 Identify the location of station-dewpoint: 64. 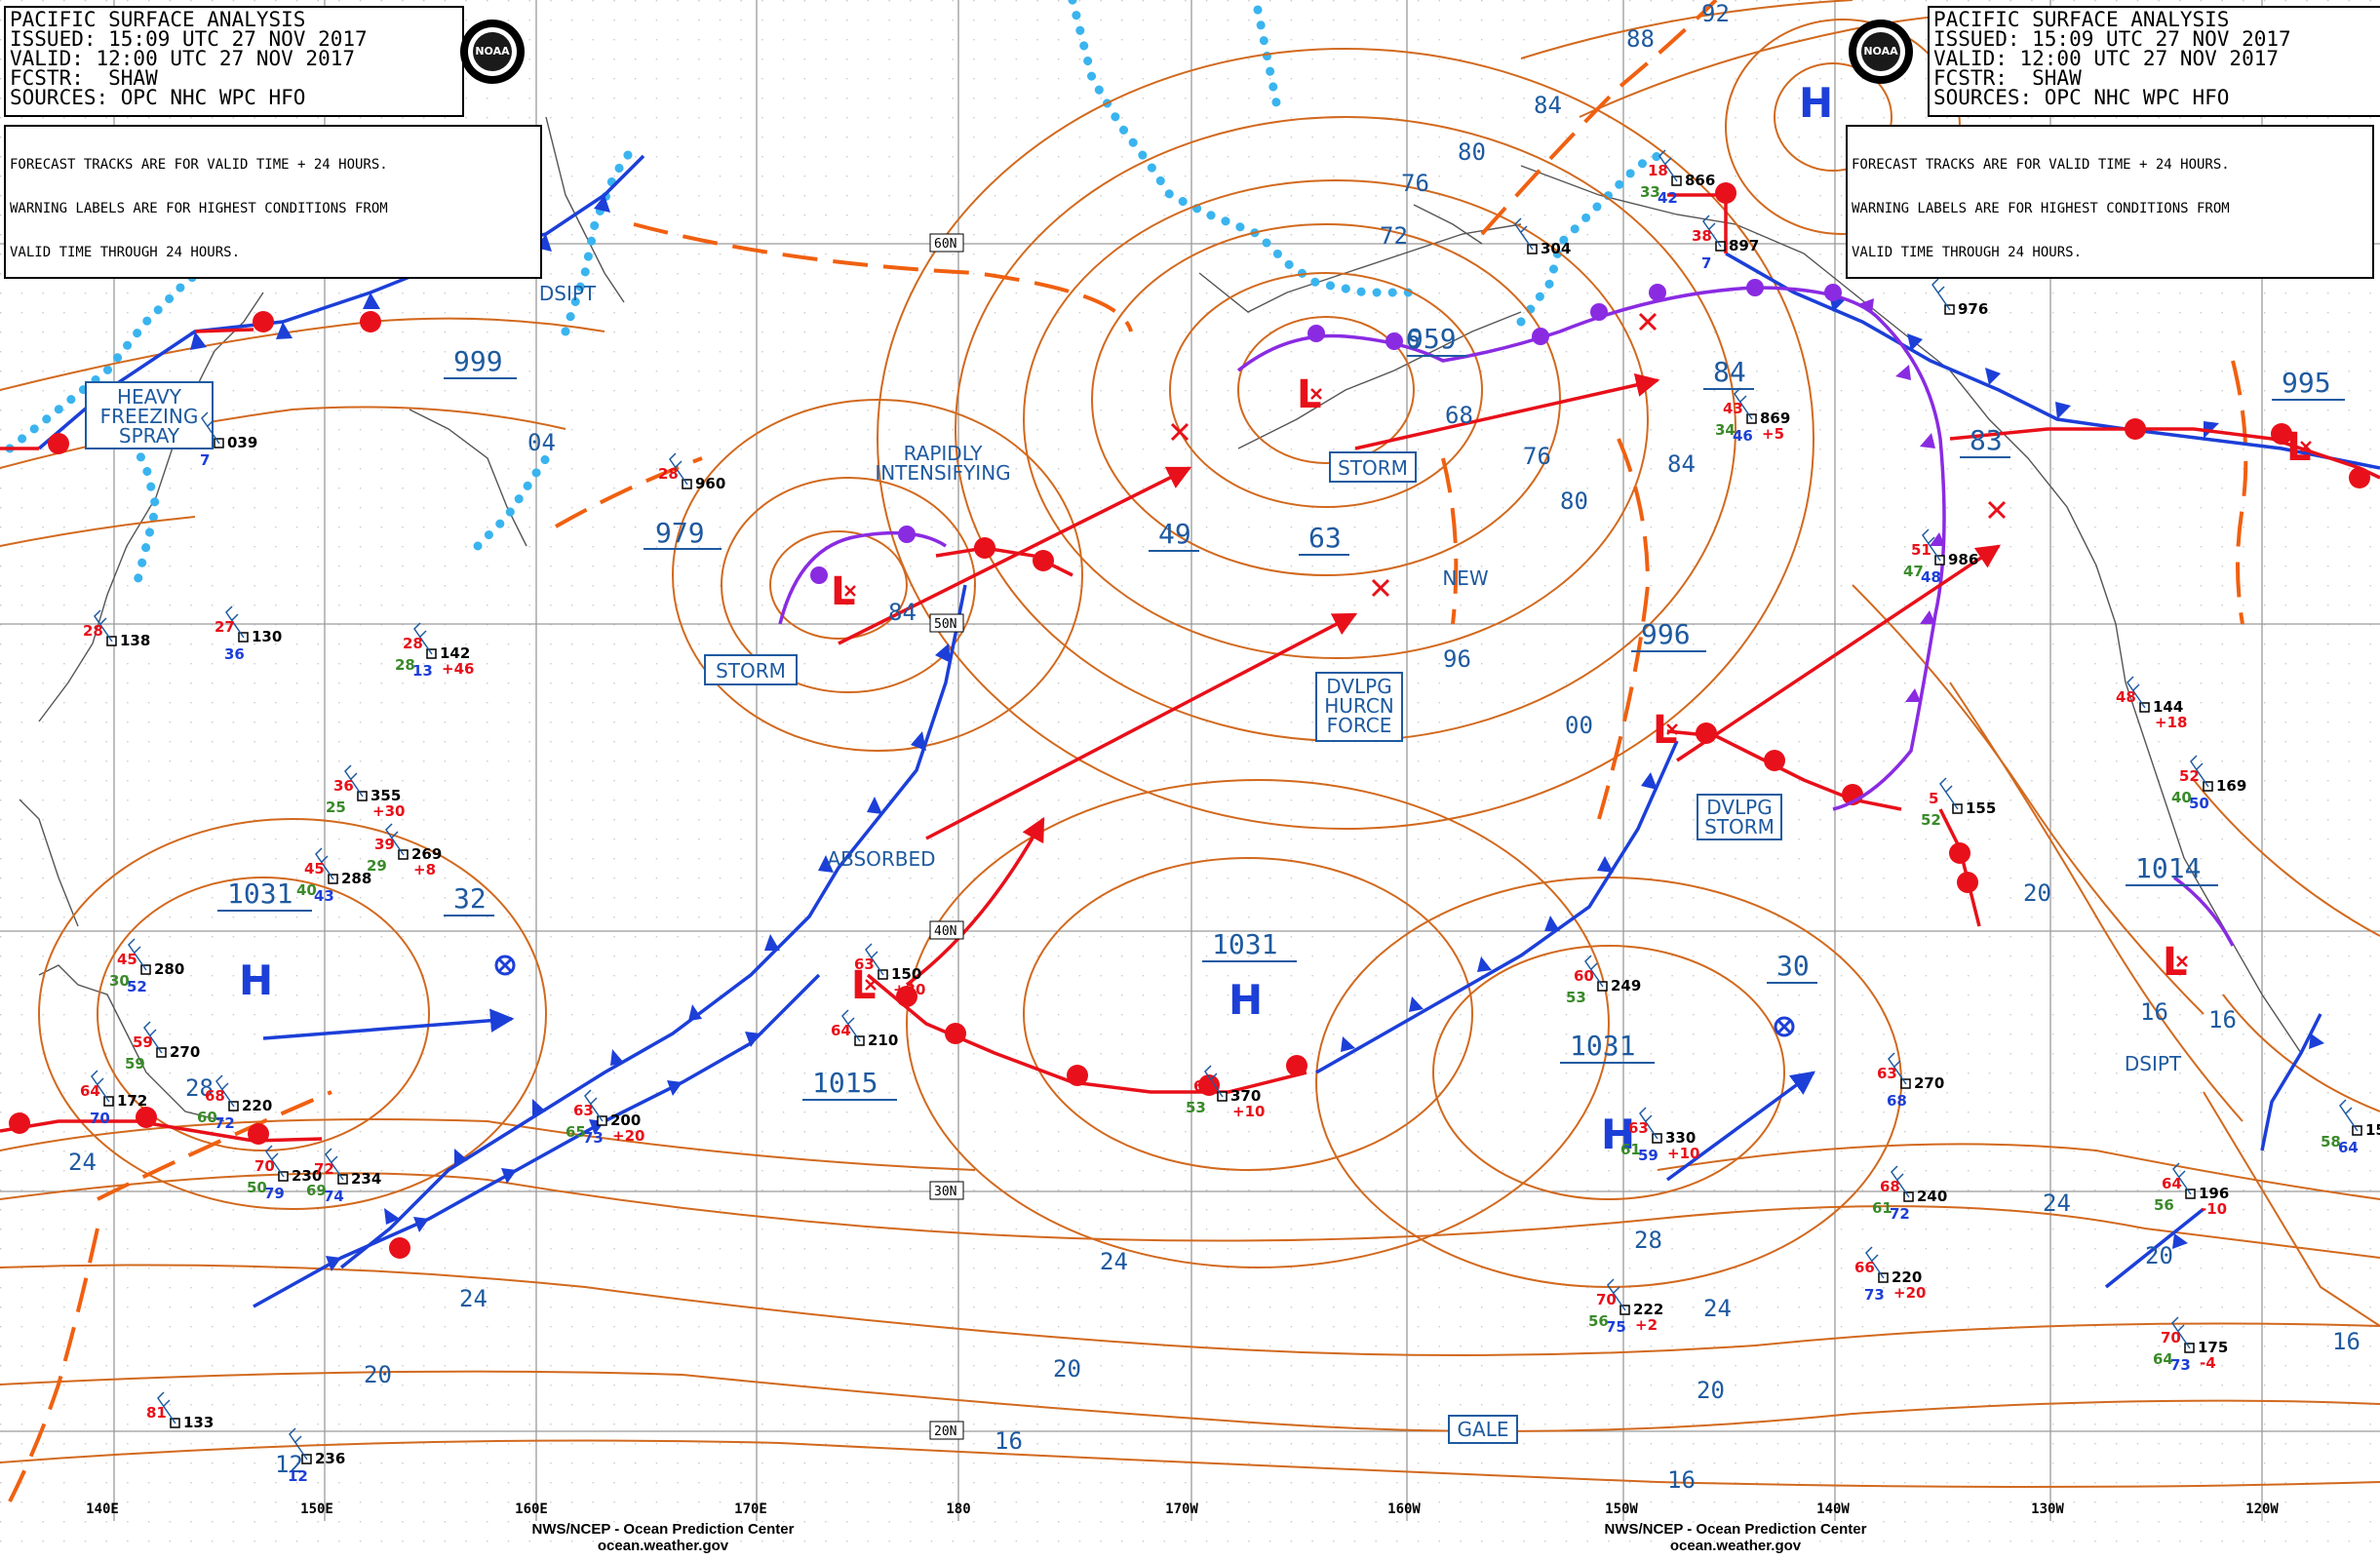
(2348, 1147).